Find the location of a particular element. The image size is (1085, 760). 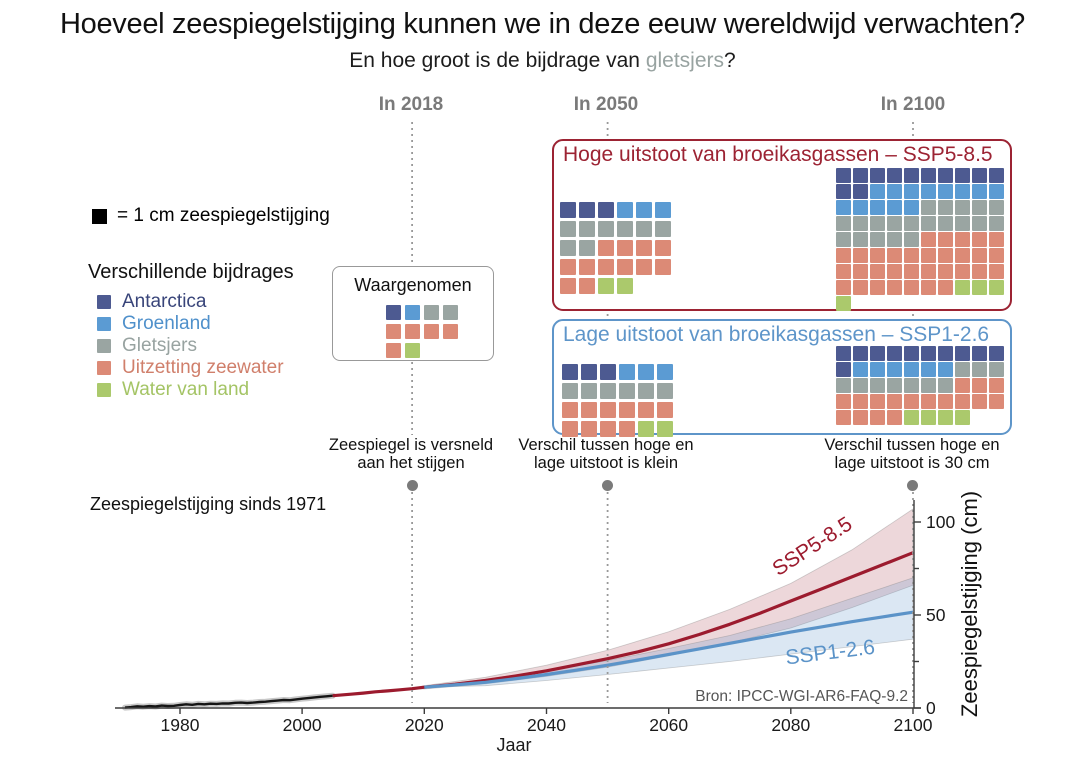

x-tick-label: 2020 is located at coordinates (424, 725).